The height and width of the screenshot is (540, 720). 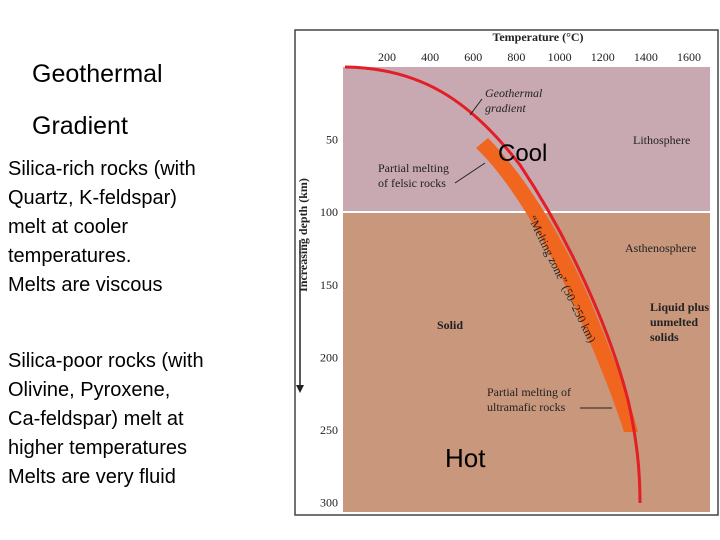 What do you see at coordinates (69, 256) in the screenshot?
I see `paragraph-line: temperatures.` at bounding box center [69, 256].